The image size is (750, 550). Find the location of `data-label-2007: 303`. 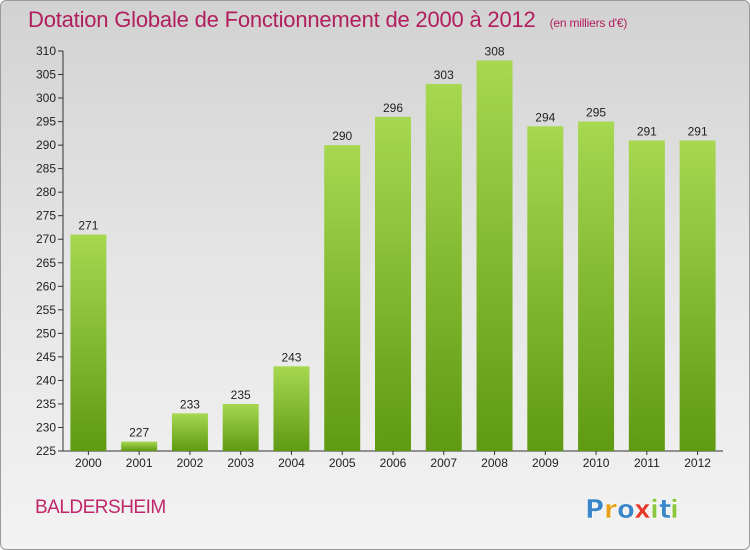

data-label-2007: 303 is located at coordinates (444, 75).